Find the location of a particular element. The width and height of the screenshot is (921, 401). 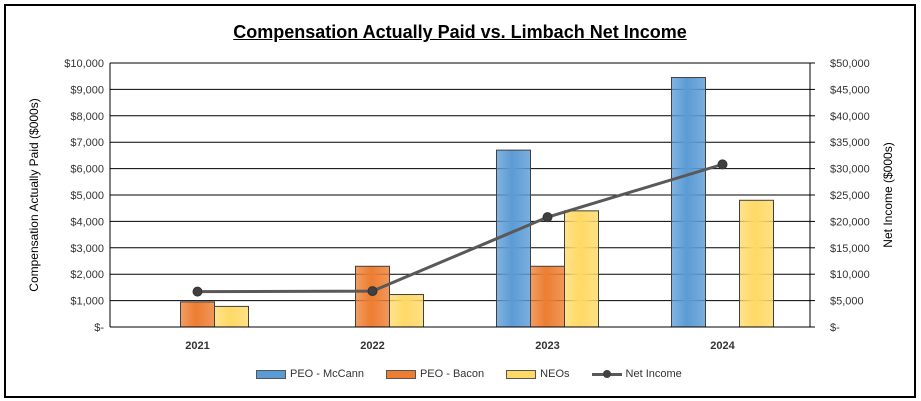

legend-item-neos: NEOs is located at coordinates (538, 374).